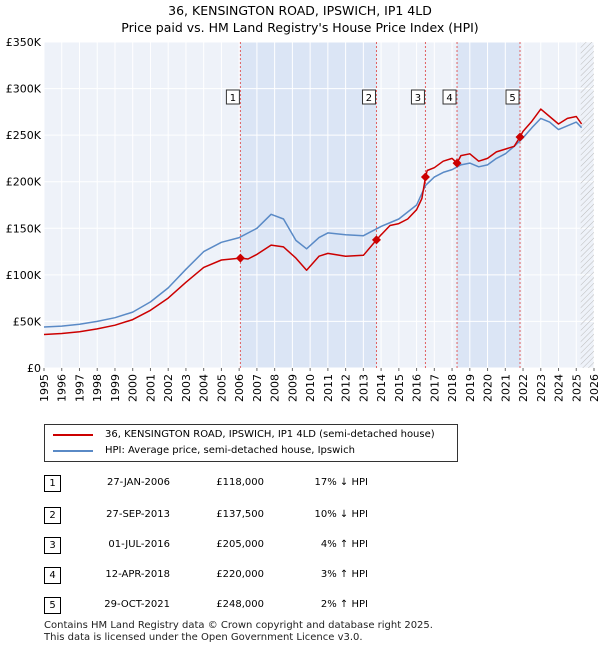 The height and width of the screenshot is (650, 600). I want to click on sale-hpi-change: 17% ↓ HPI, so click(341, 482).